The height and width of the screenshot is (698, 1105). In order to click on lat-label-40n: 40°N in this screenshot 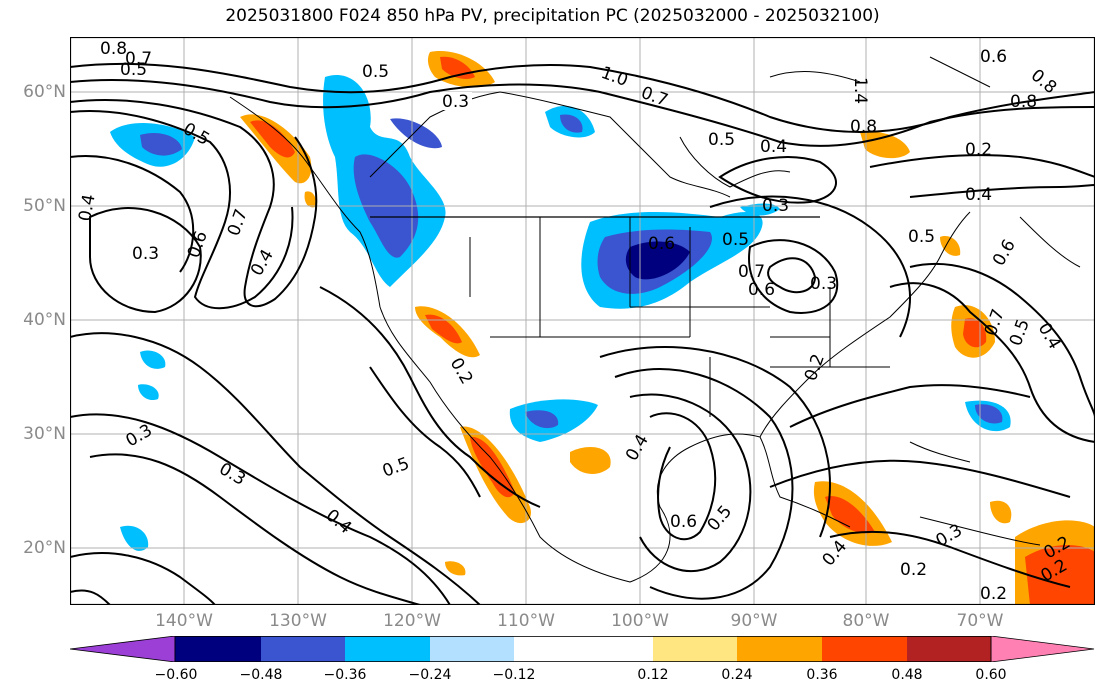, I will do `click(44, 320)`.